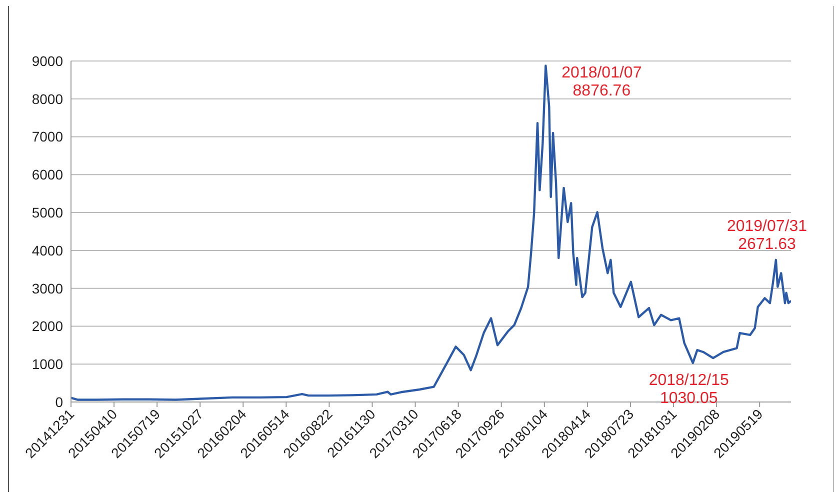 The image size is (838, 496). I want to click on y-tick-label: 0, so click(59, 402).